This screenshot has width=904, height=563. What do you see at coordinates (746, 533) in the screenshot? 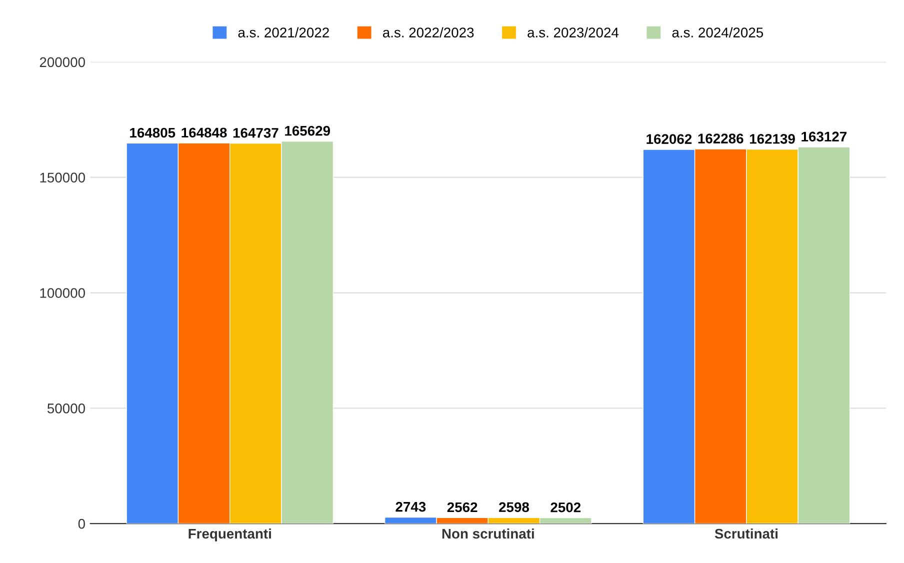
I see `x-tick-label: Scrutinati` at bounding box center [746, 533].